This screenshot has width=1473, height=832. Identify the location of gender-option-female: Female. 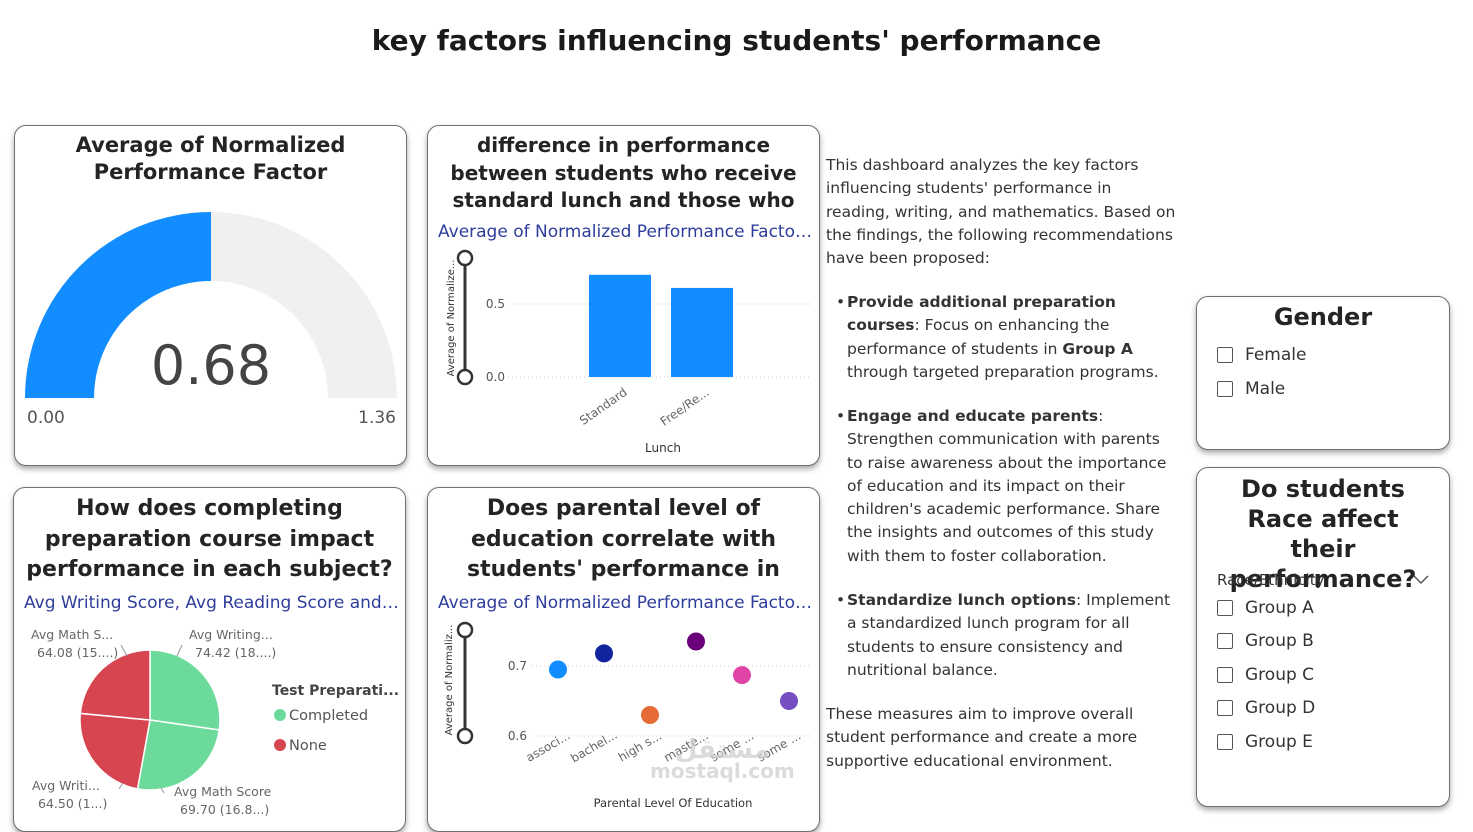
(1261, 355).